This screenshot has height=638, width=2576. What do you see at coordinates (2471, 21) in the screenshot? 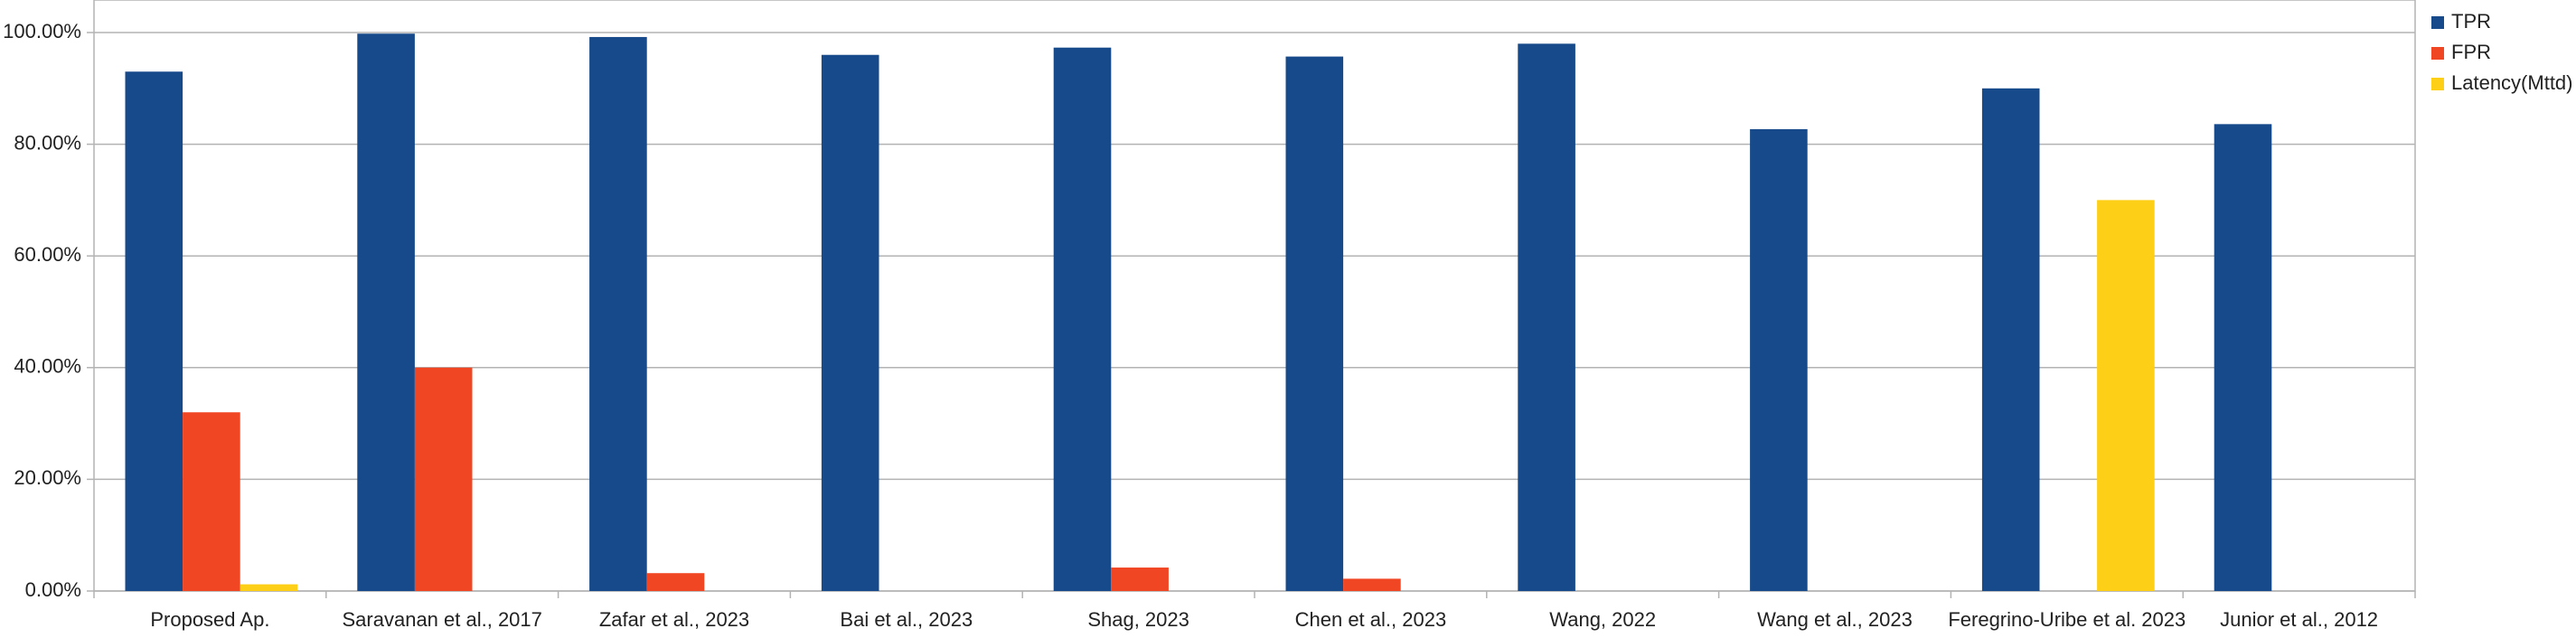
I see `legend-label: TPR` at bounding box center [2471, 21].